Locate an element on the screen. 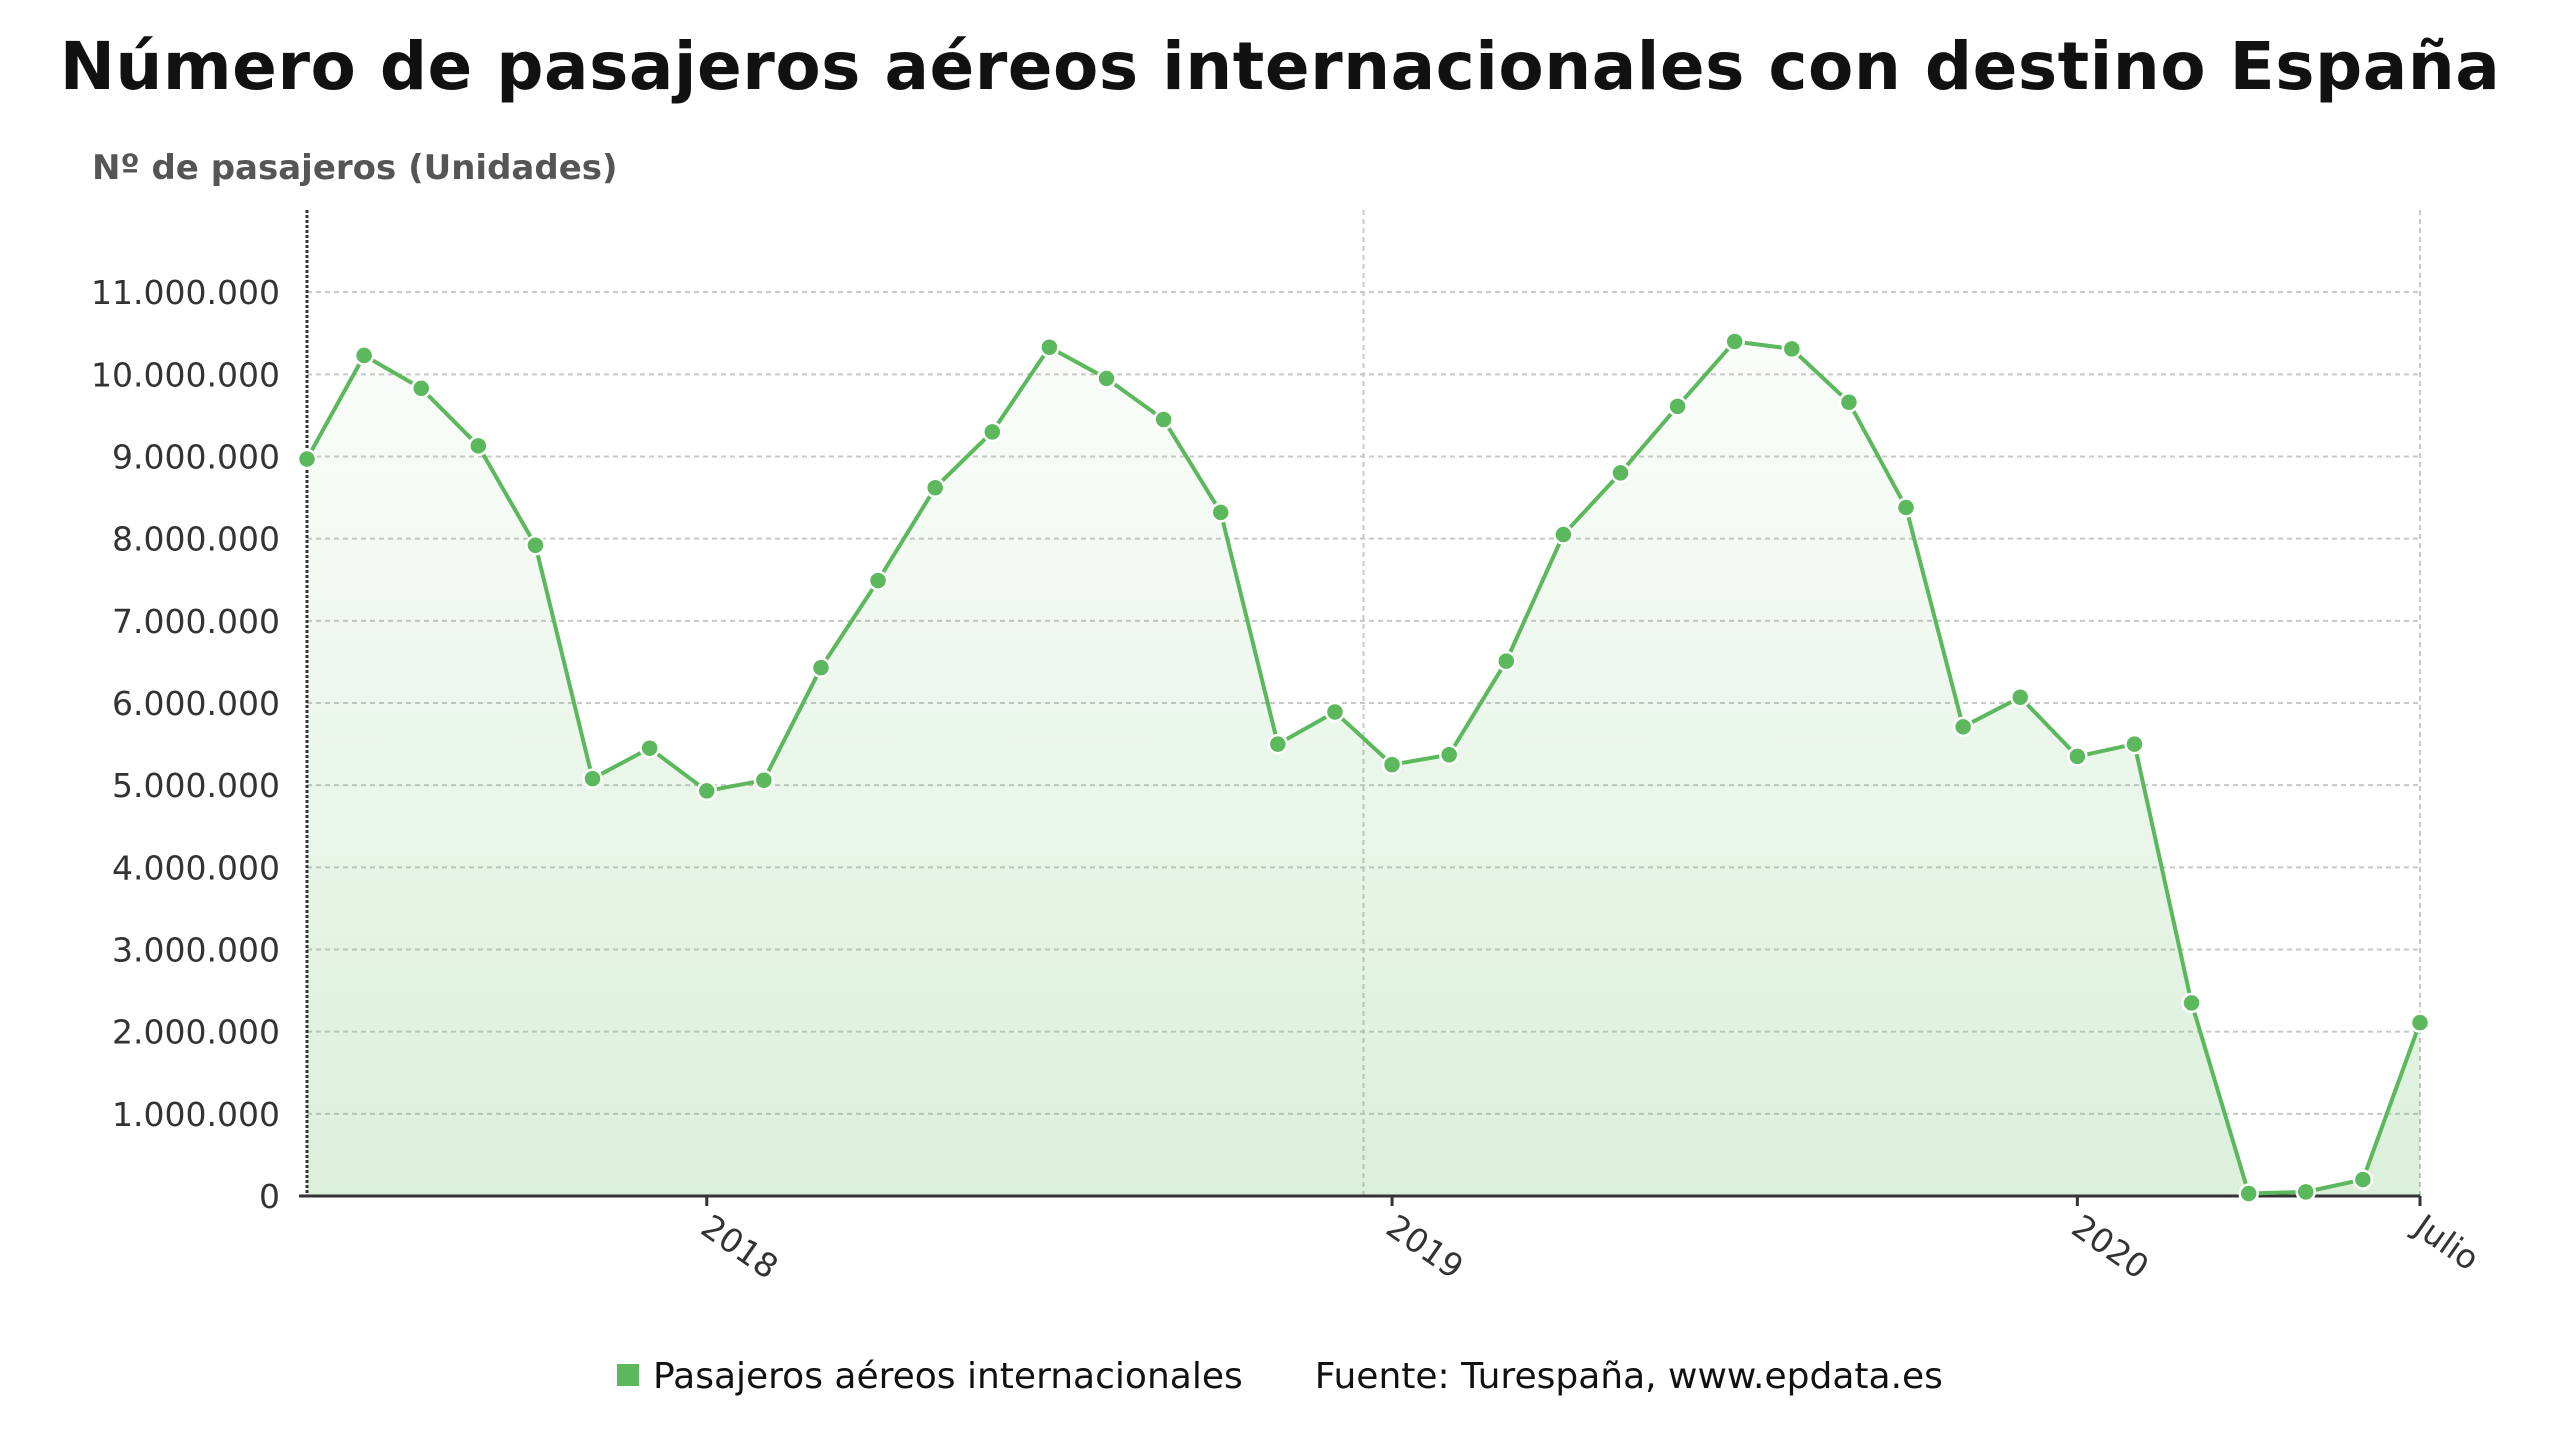  y-tick-label: 7.000.000 is located at coordinates (196, 621).